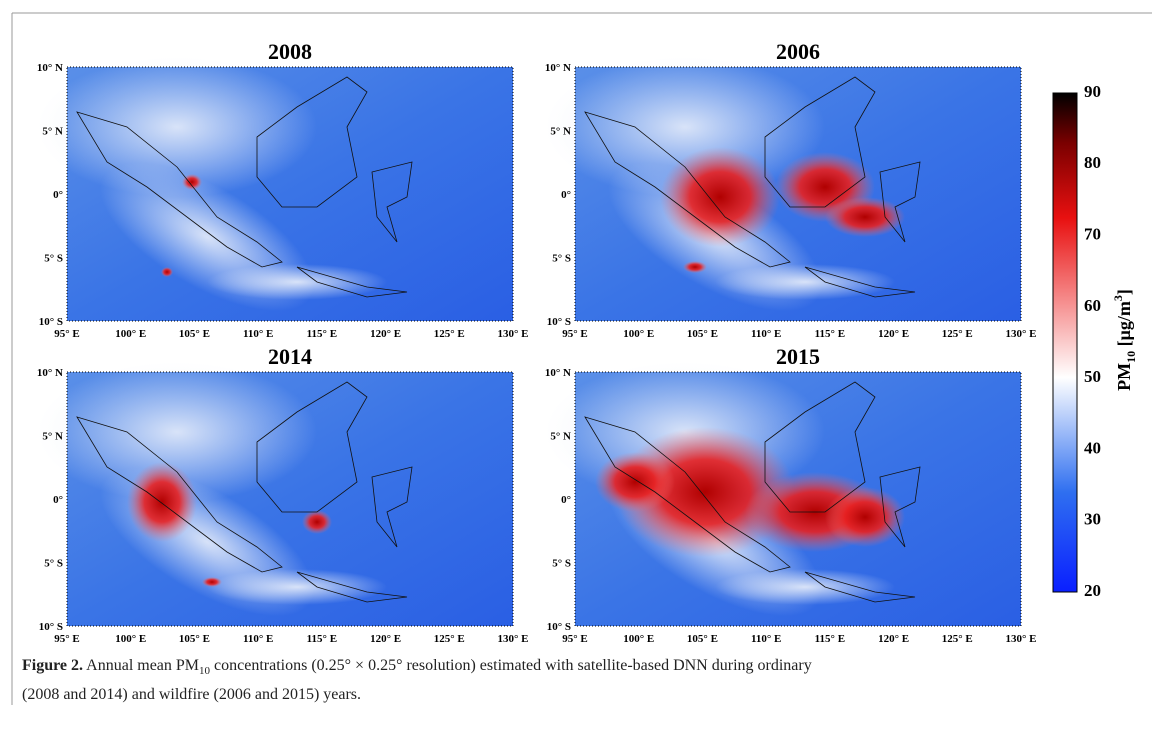  Describe the element at coordinates (290, 356) in the screenshot. I see `panel-title: 2014` at that location.